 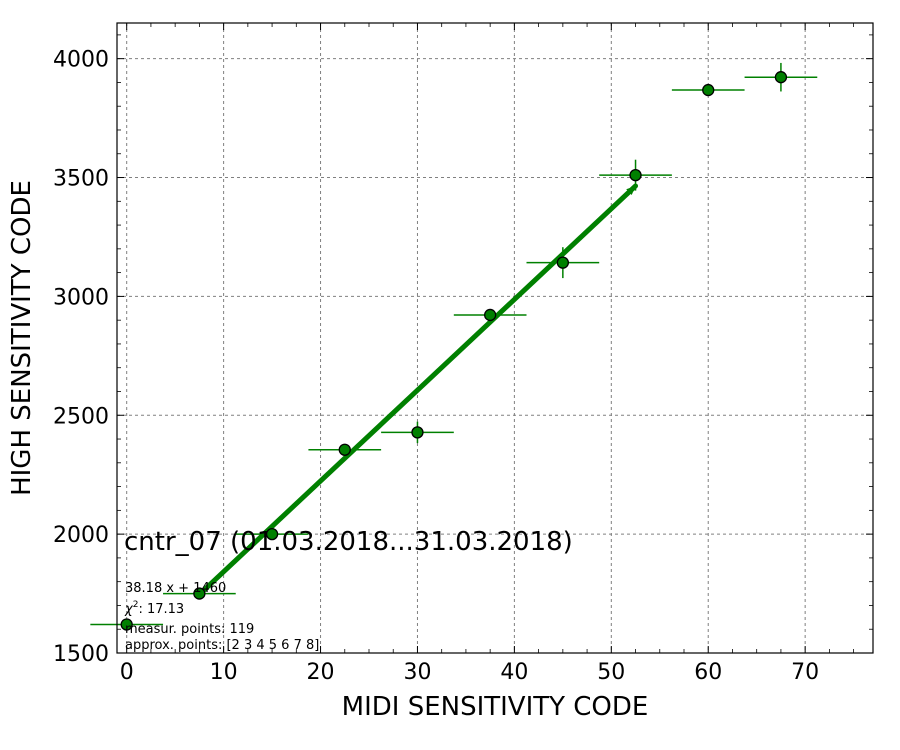 What do you see at coordinates (224, 672) in the screenshot?
I see `x-tick-label: 10` at bounding box center [224, 672].